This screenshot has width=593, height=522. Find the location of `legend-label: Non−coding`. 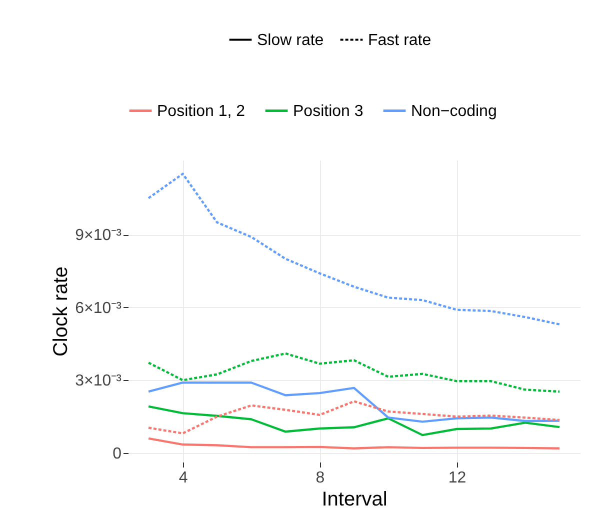

legend-label: Non−coding is located at coordinates (454, 111).